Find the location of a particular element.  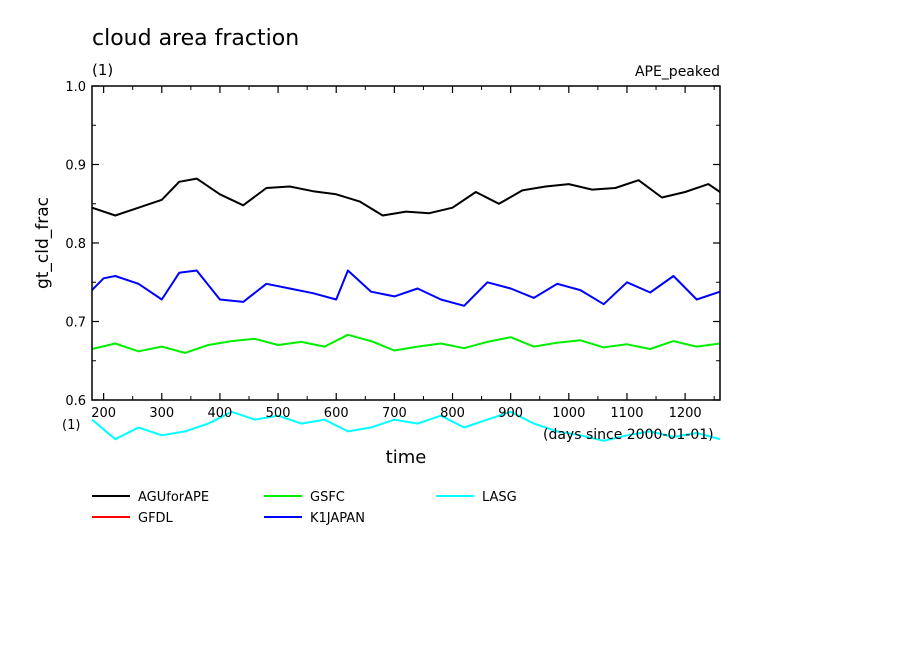

x-axis-label: time is located at coordinates (406, 457).